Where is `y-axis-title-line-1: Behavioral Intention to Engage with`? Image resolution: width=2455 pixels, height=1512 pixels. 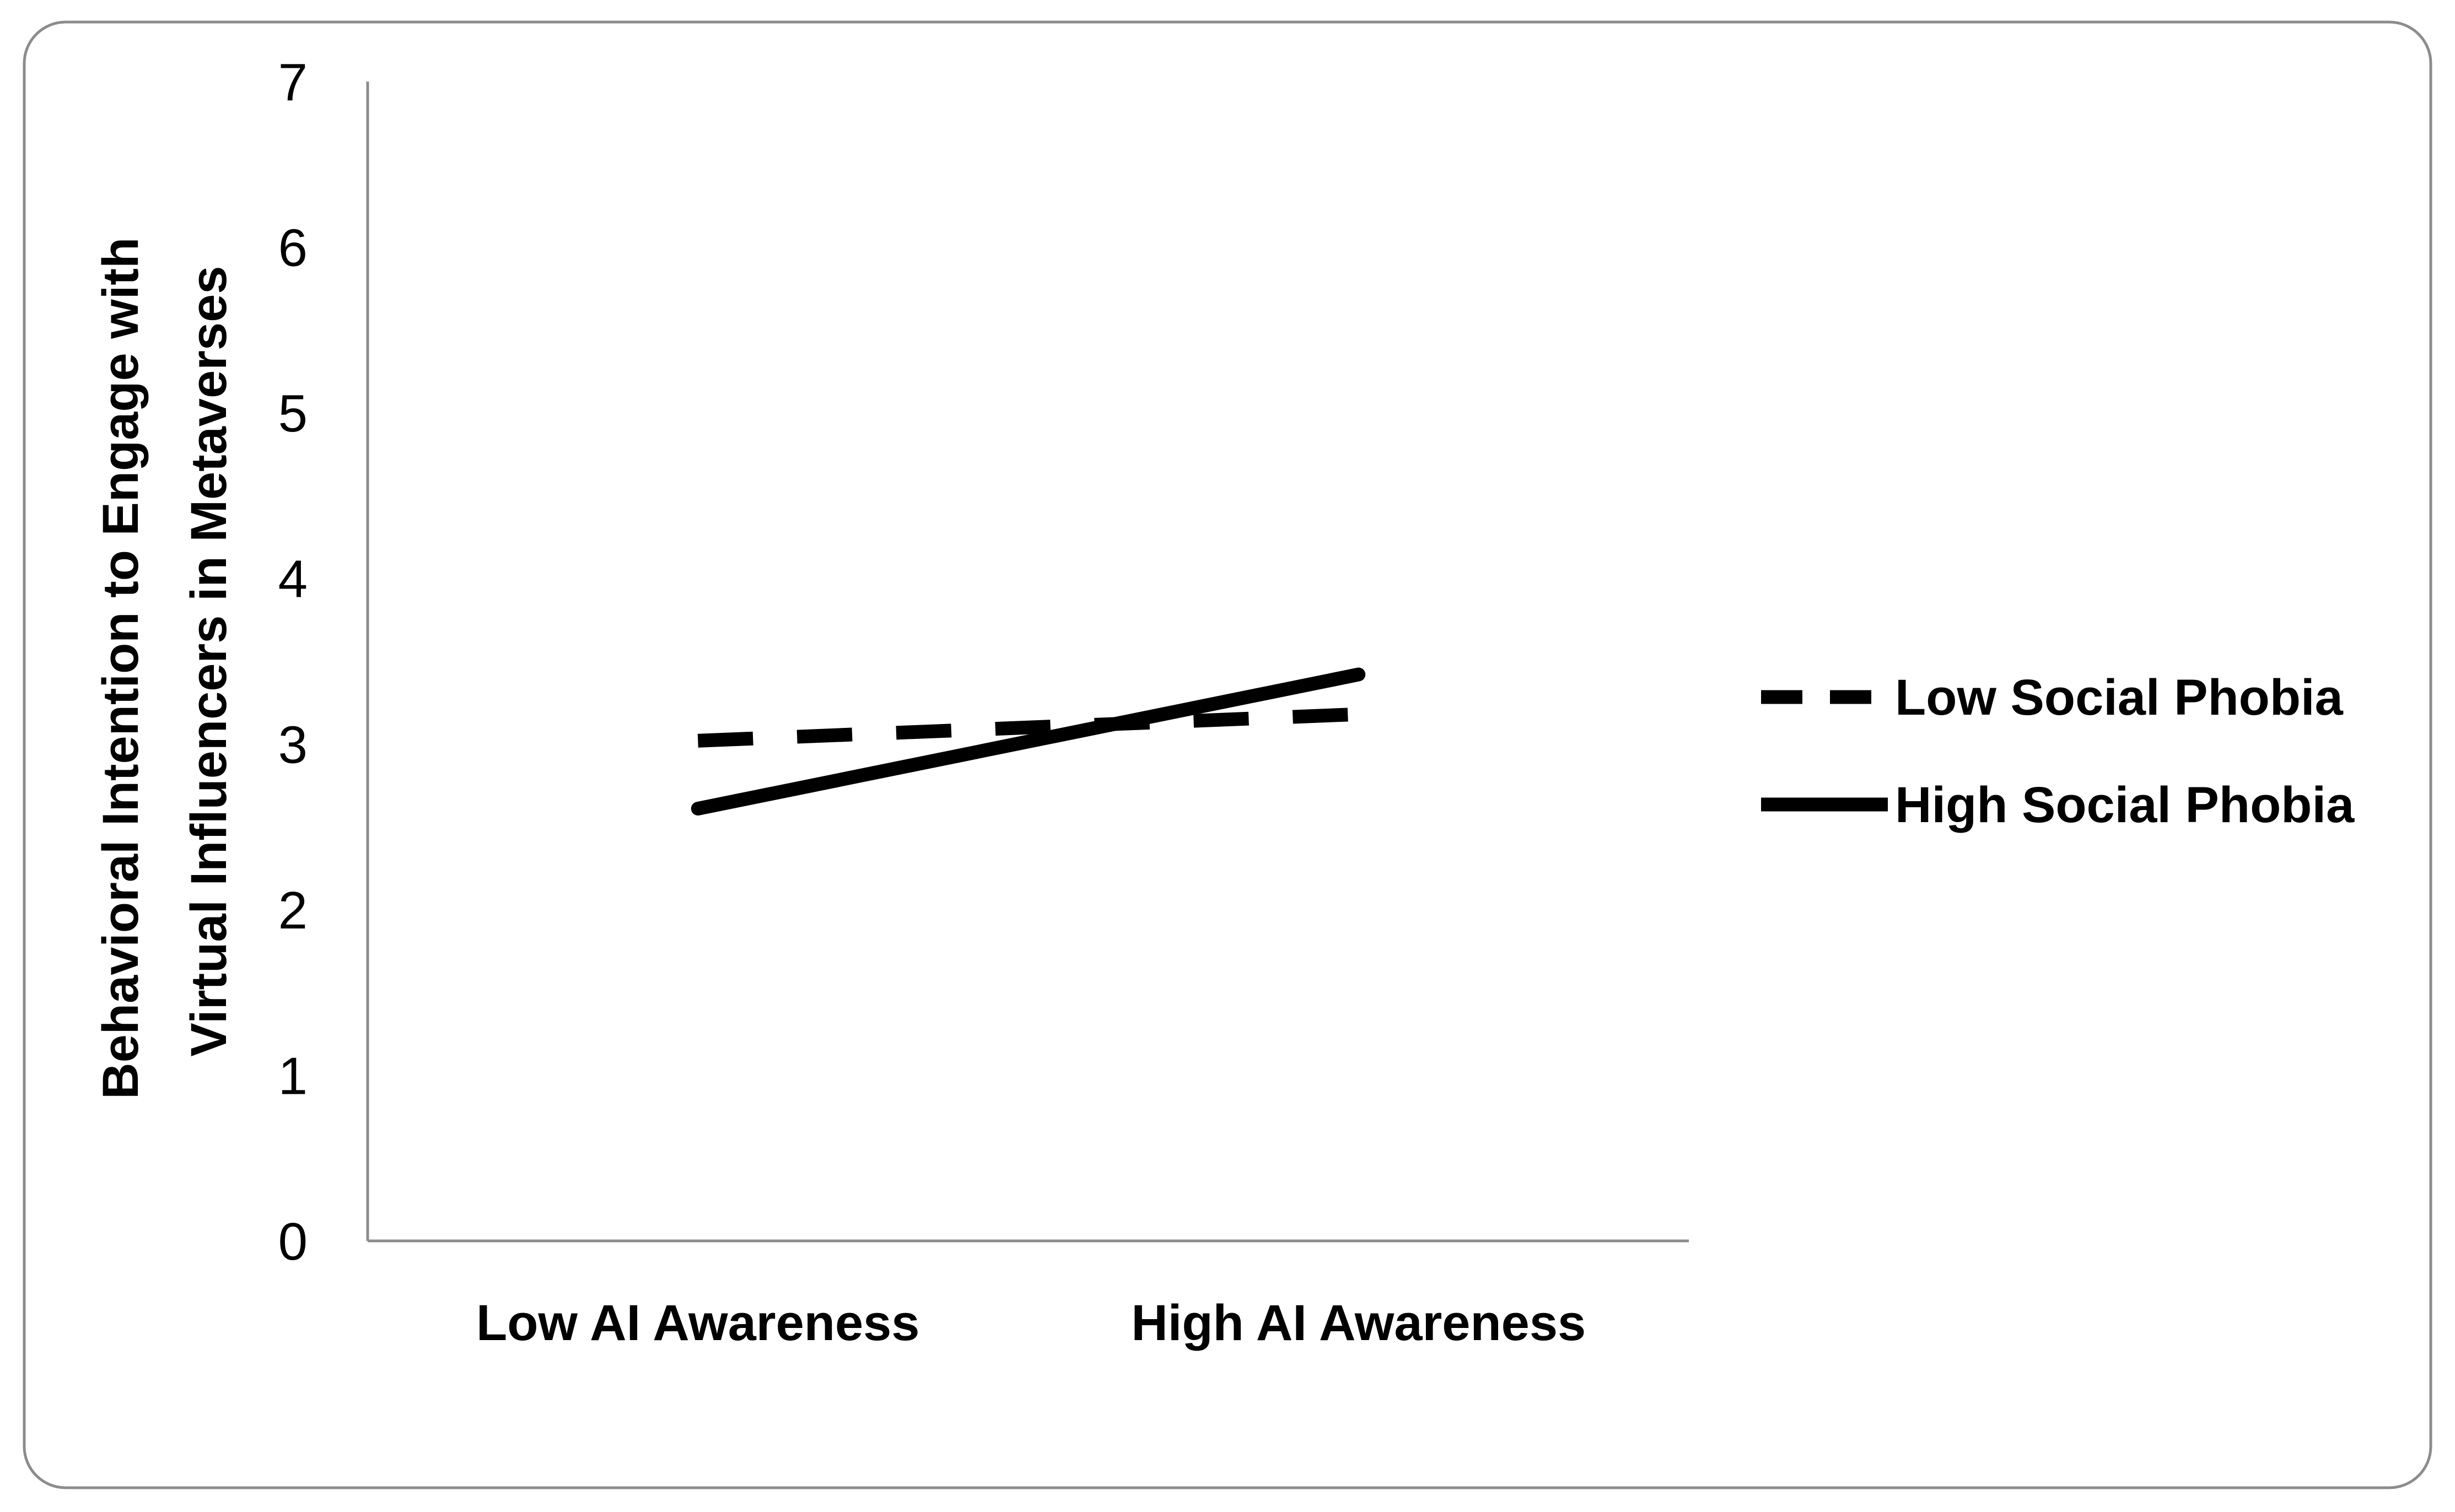
y-axis-title-line-1: Behavioral Intention to Engage with is located at coordinates (121, 668).